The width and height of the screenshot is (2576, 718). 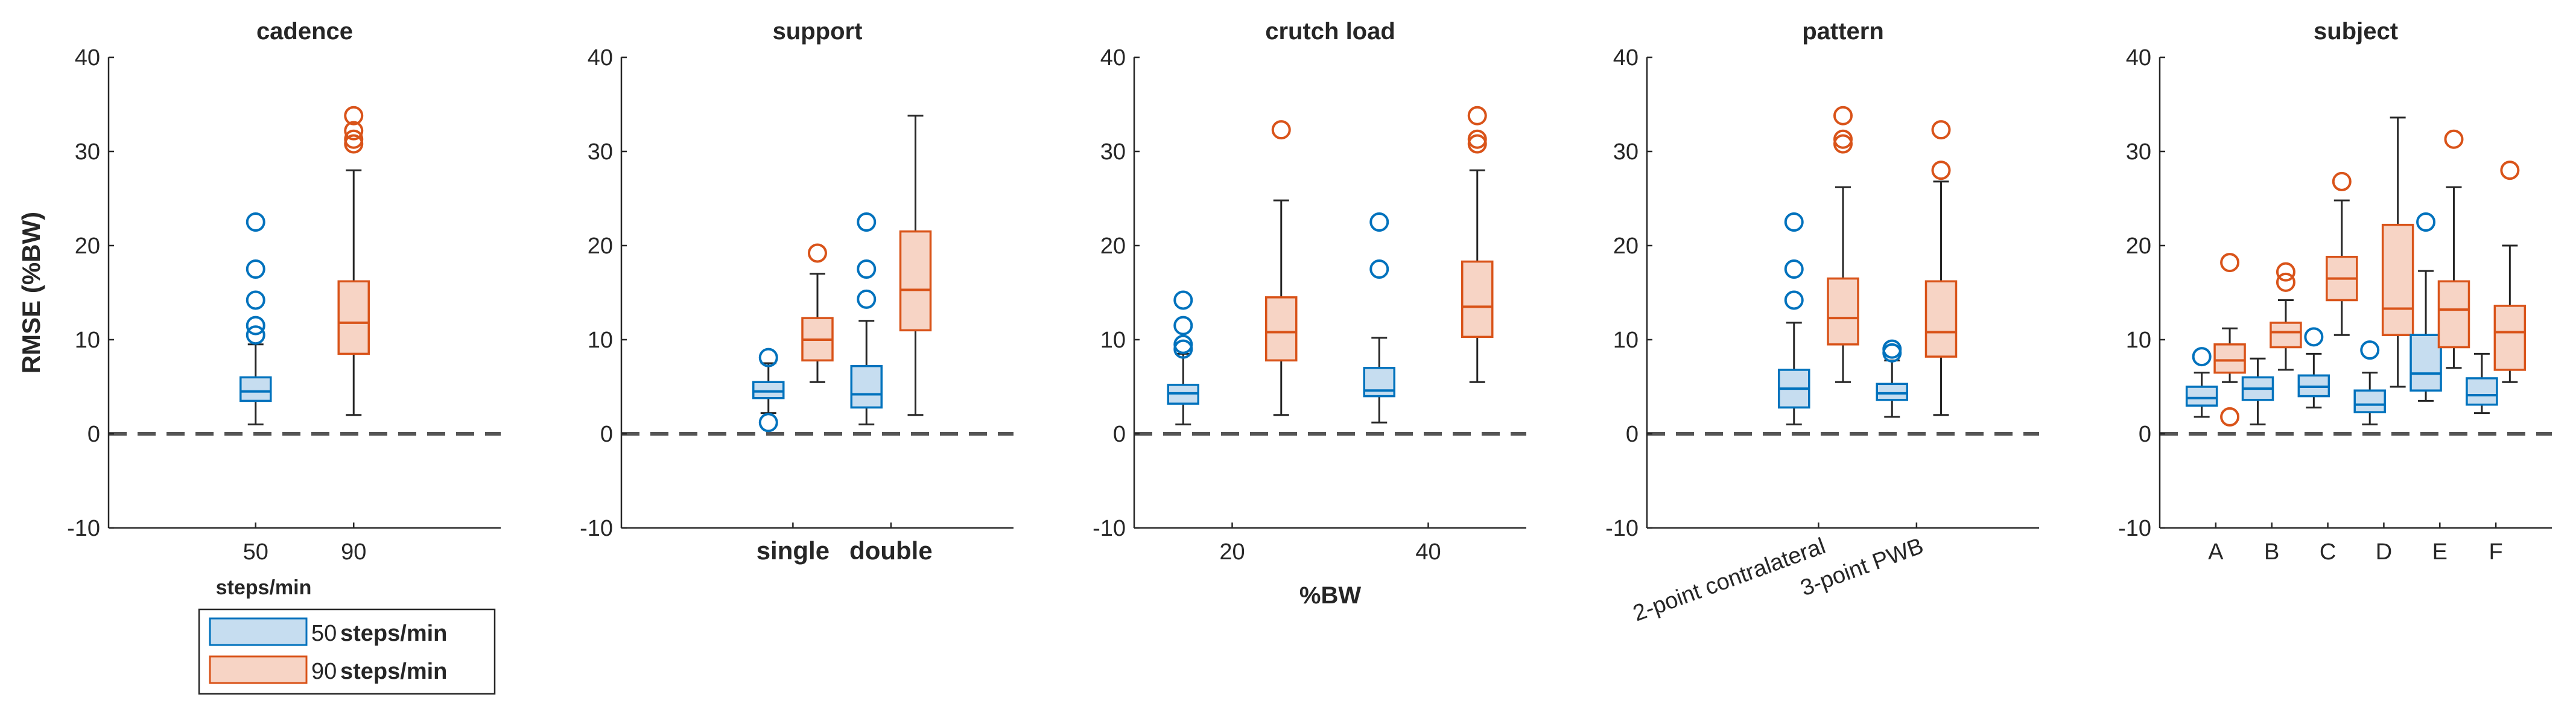 What do you see at coordinates (2314, 337) in the screenshot?
I see `panel-subject-box-5-outlier` at bounding box center [2314, 337].